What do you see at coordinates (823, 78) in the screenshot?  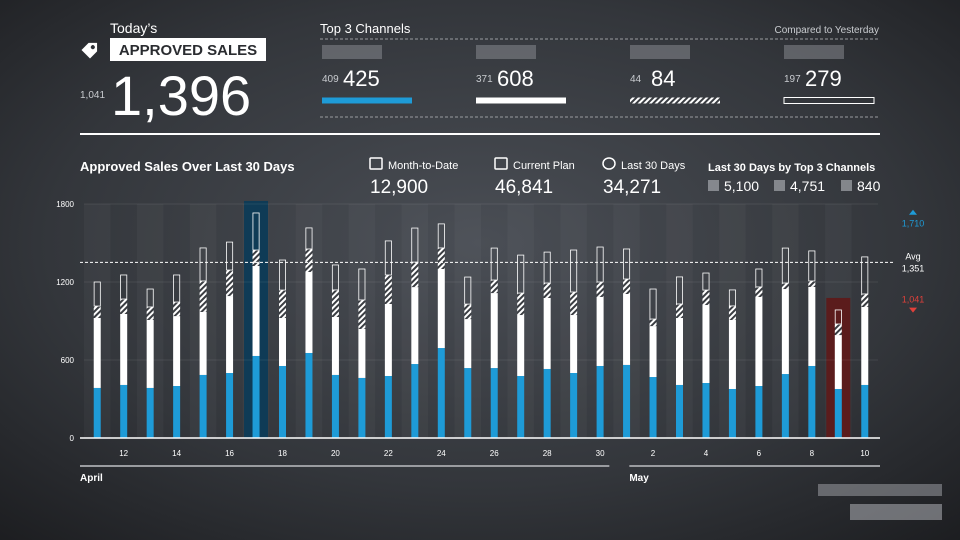 I see `channel-value: 279` at bounding box center [823, 78].